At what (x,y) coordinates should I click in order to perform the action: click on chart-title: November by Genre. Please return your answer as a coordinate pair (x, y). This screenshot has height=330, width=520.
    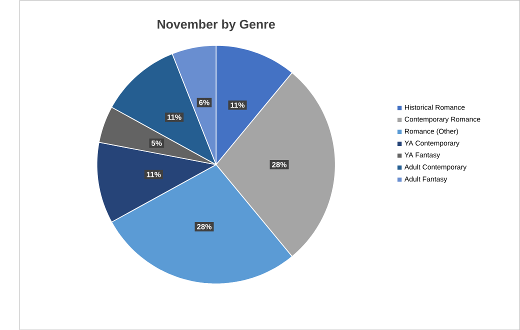
    Looking at the image, I should click on (216, 25).